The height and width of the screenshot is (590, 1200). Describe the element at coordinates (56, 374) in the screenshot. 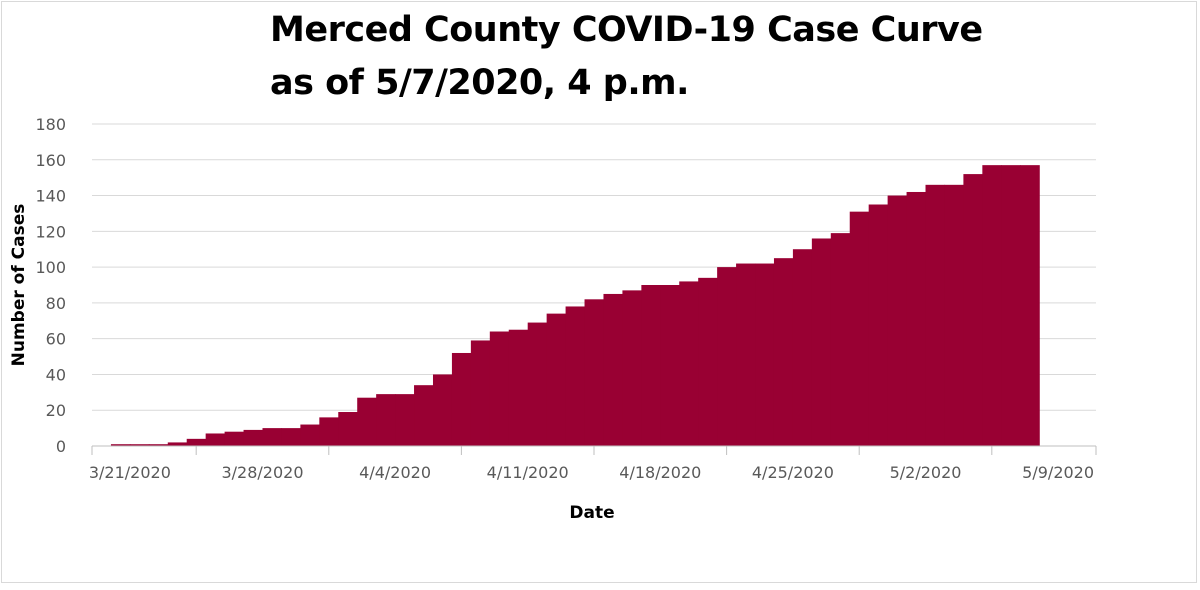

I see `y-tick-label: 40` at that location.